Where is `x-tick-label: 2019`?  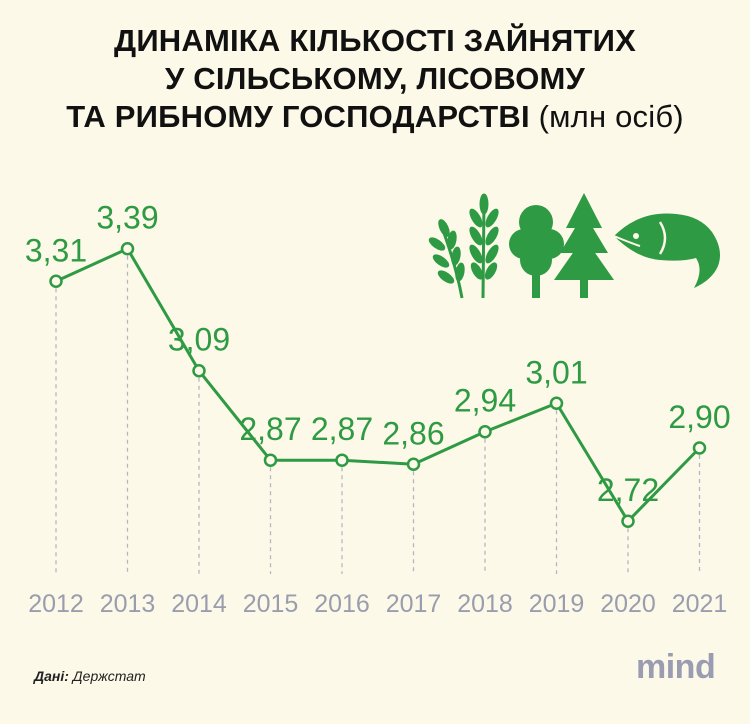
x-tick-label: 2019 is located at coordinates (557, 604).